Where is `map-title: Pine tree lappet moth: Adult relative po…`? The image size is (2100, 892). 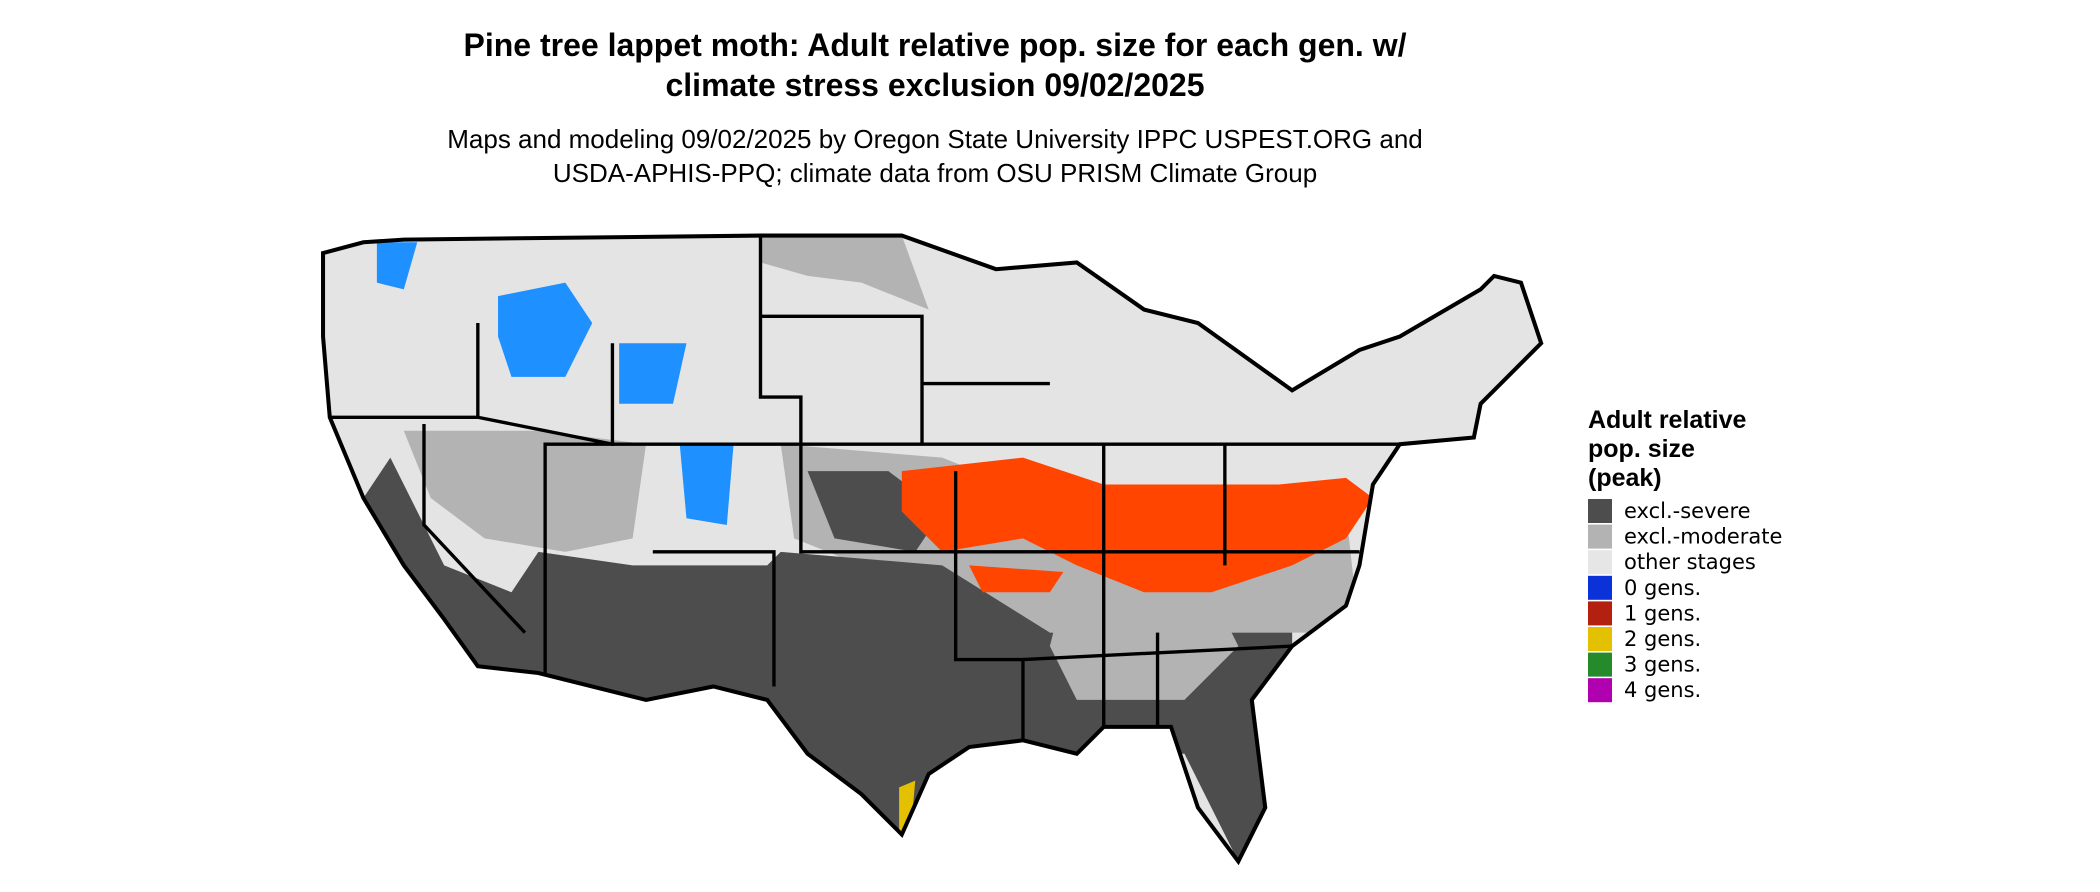 map-title: Pine tree lappet moth: Adult relative po… is located at coordinates (935, 65).